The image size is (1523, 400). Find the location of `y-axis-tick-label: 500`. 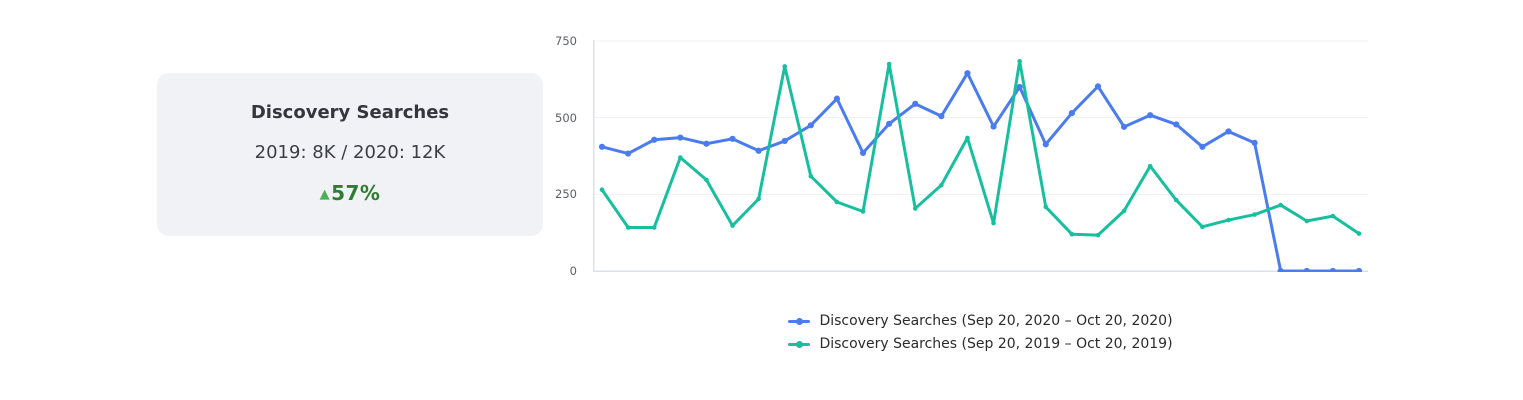

y-axis-tick-label: 500 is located at coordinates (566, 117).